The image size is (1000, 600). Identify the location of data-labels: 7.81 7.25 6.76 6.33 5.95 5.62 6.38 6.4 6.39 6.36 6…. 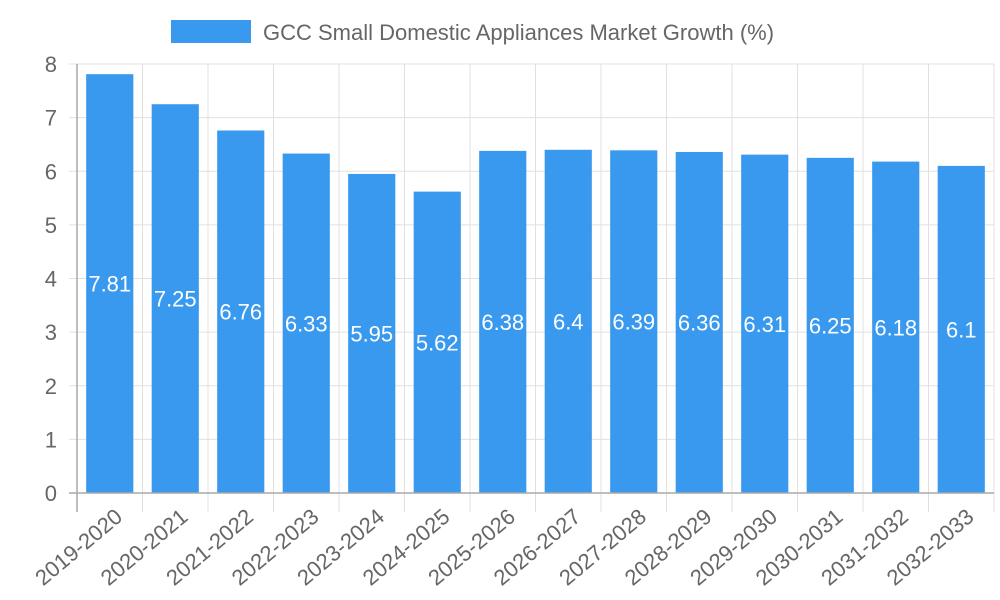
(532, 314).